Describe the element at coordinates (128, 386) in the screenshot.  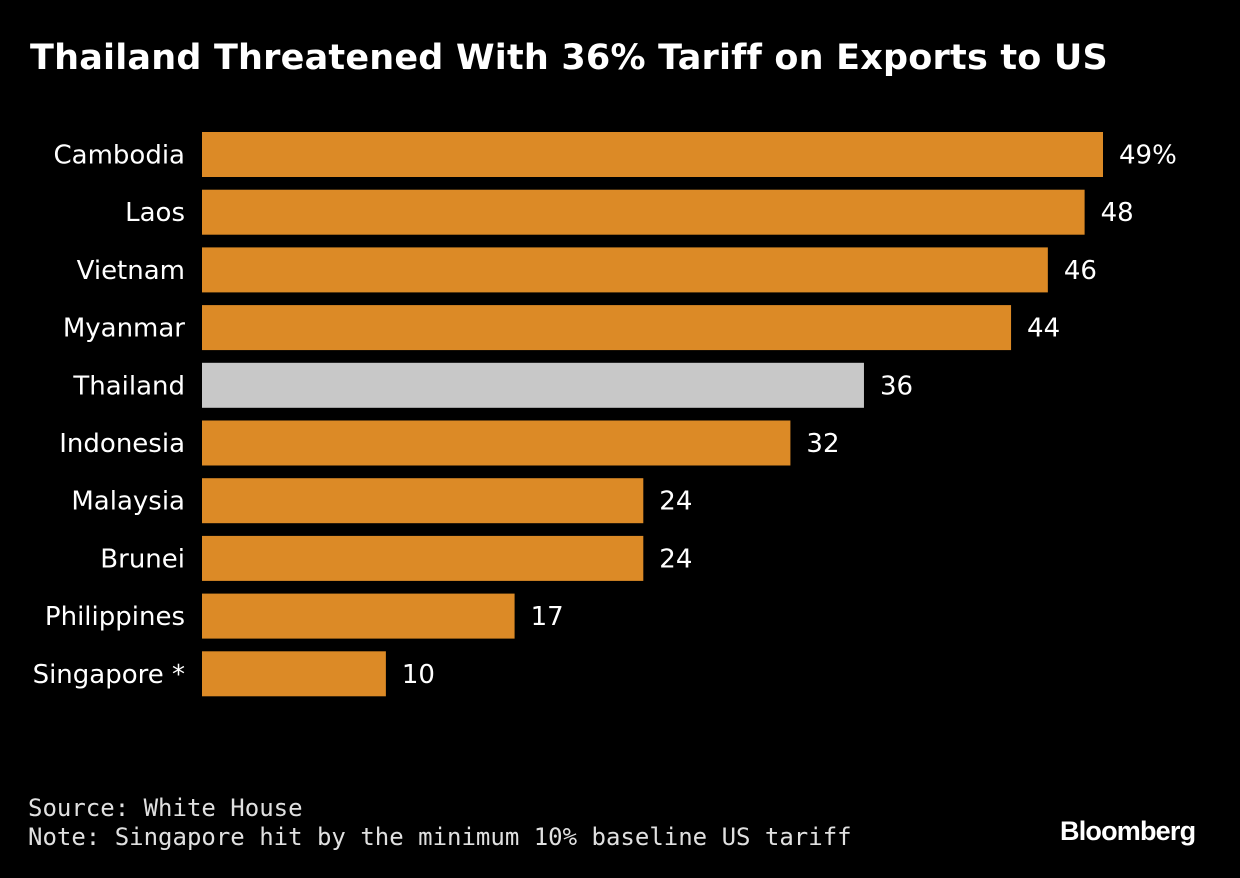
I see `category-label-thailand: Thailand` at that location.